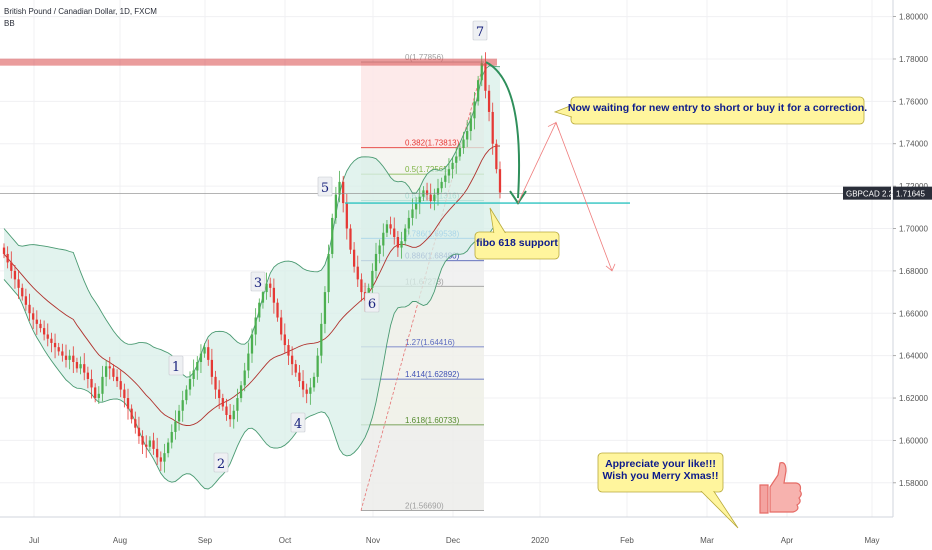 This screenshot has height=550, width=932. I want to click on wave-label-4: 4, so click(298, 422).